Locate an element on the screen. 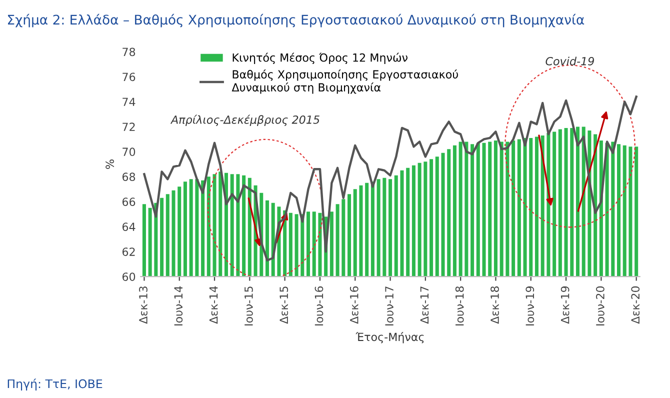 The height and width of the screenshot is (398, 670). y-tick-label: 74 is located at coordinates (129, 102).